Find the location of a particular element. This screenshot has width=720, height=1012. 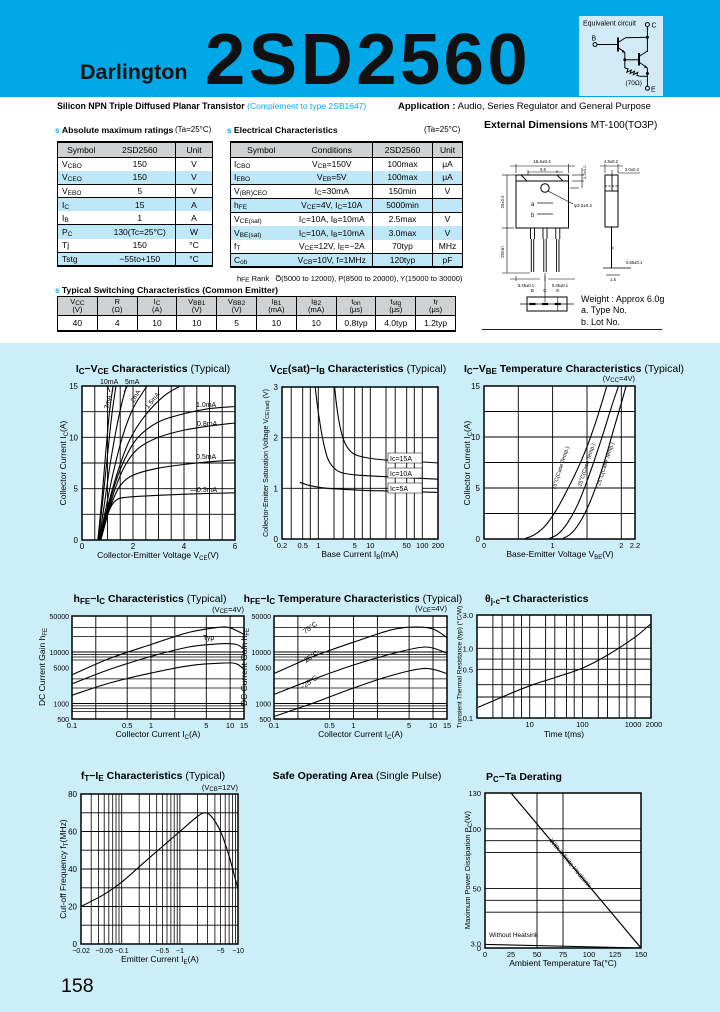

svg-text: C is located at coordinates (545, 290).